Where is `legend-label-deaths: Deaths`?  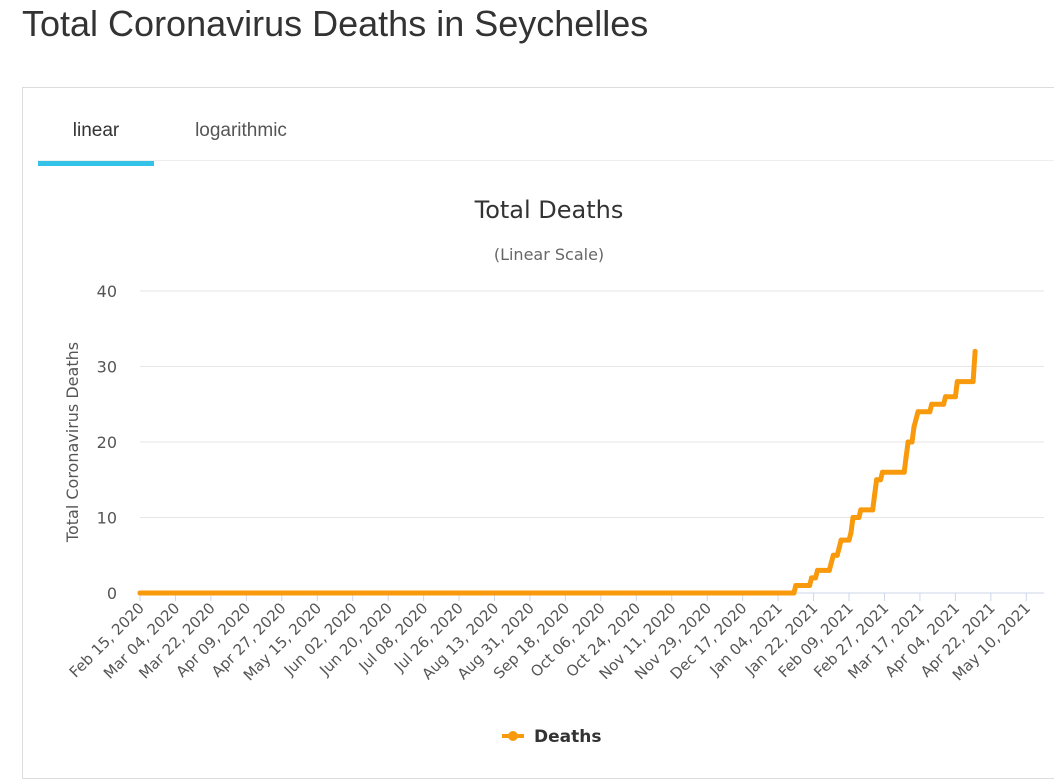
legend-label-deaths: Deaths is located at coordinates (567, 737).